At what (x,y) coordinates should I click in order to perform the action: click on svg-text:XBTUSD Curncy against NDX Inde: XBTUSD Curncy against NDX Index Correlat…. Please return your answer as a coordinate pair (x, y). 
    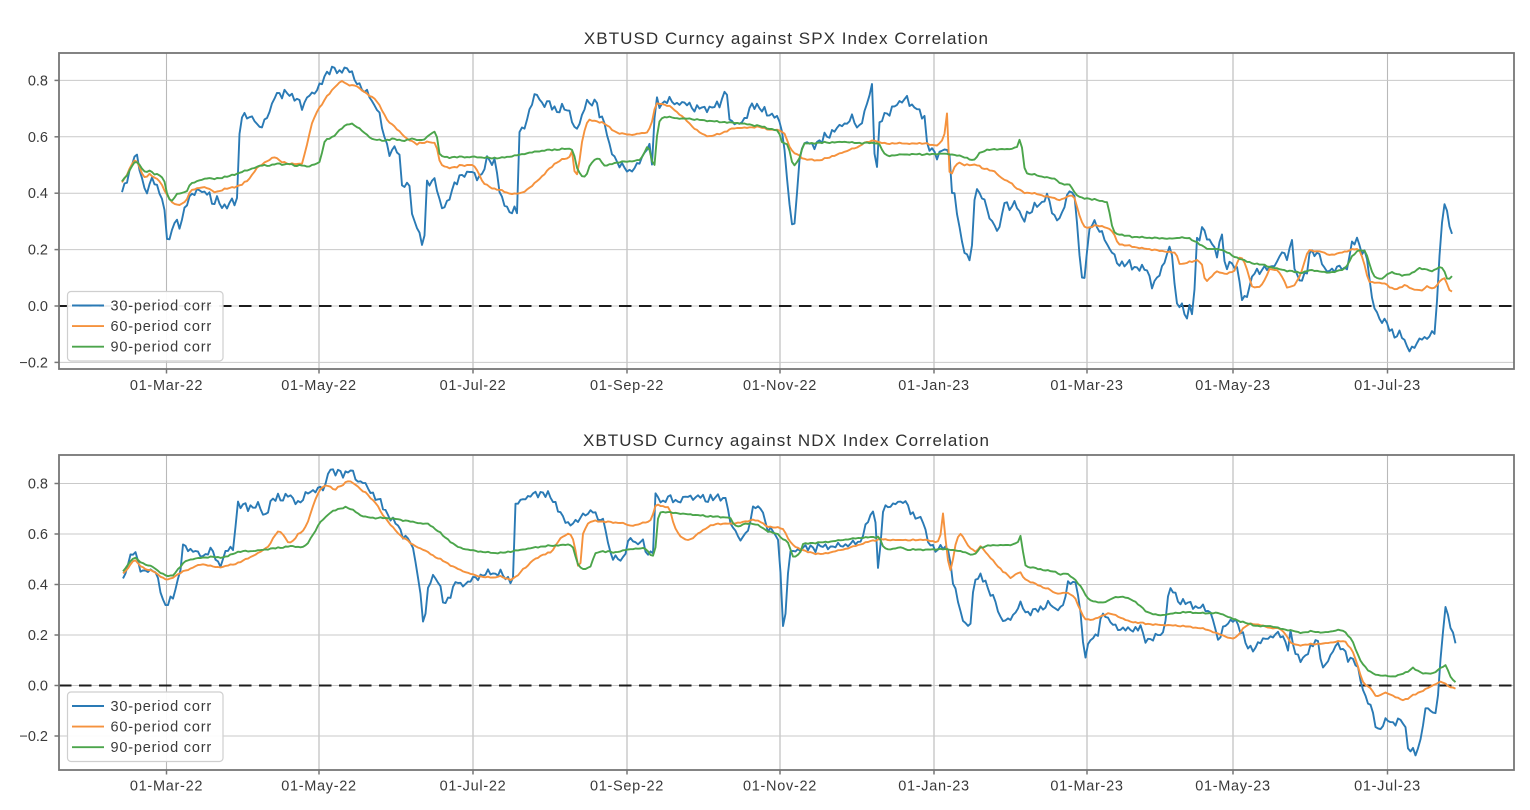
    Looking at the image, I should click on (786, 440).